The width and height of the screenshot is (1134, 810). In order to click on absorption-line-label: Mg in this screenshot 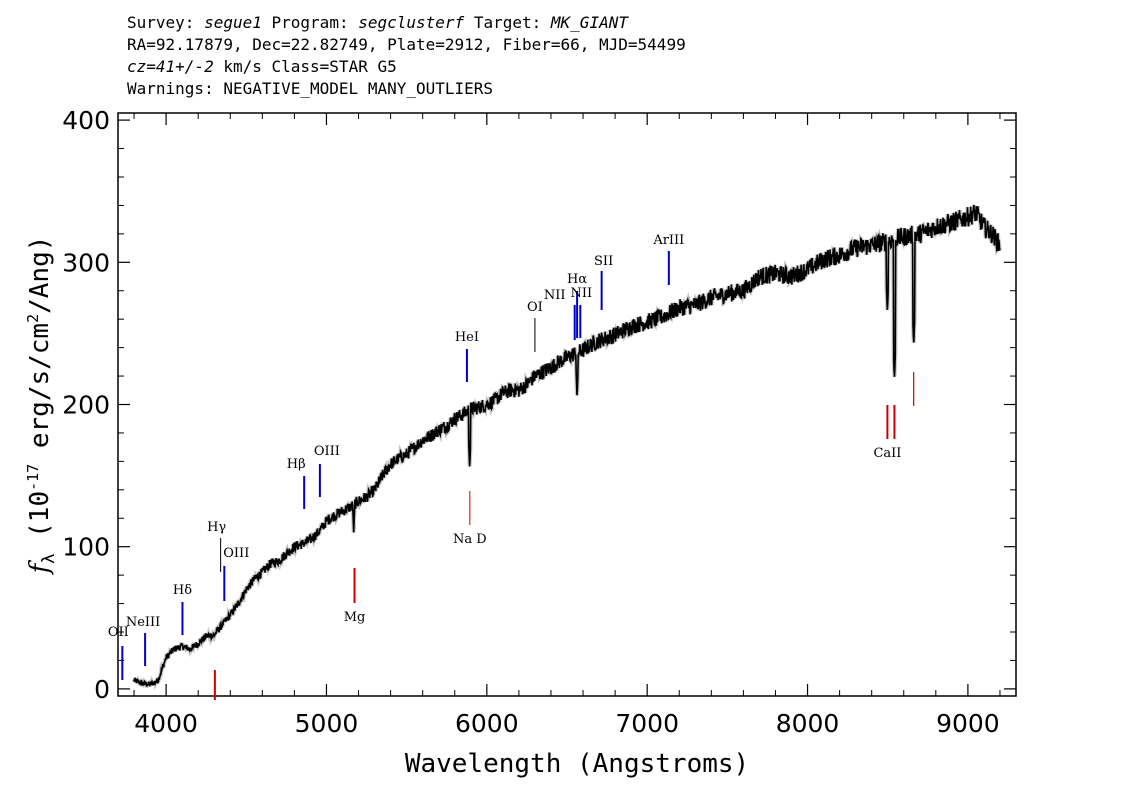, I will do `click(355, 617)`.